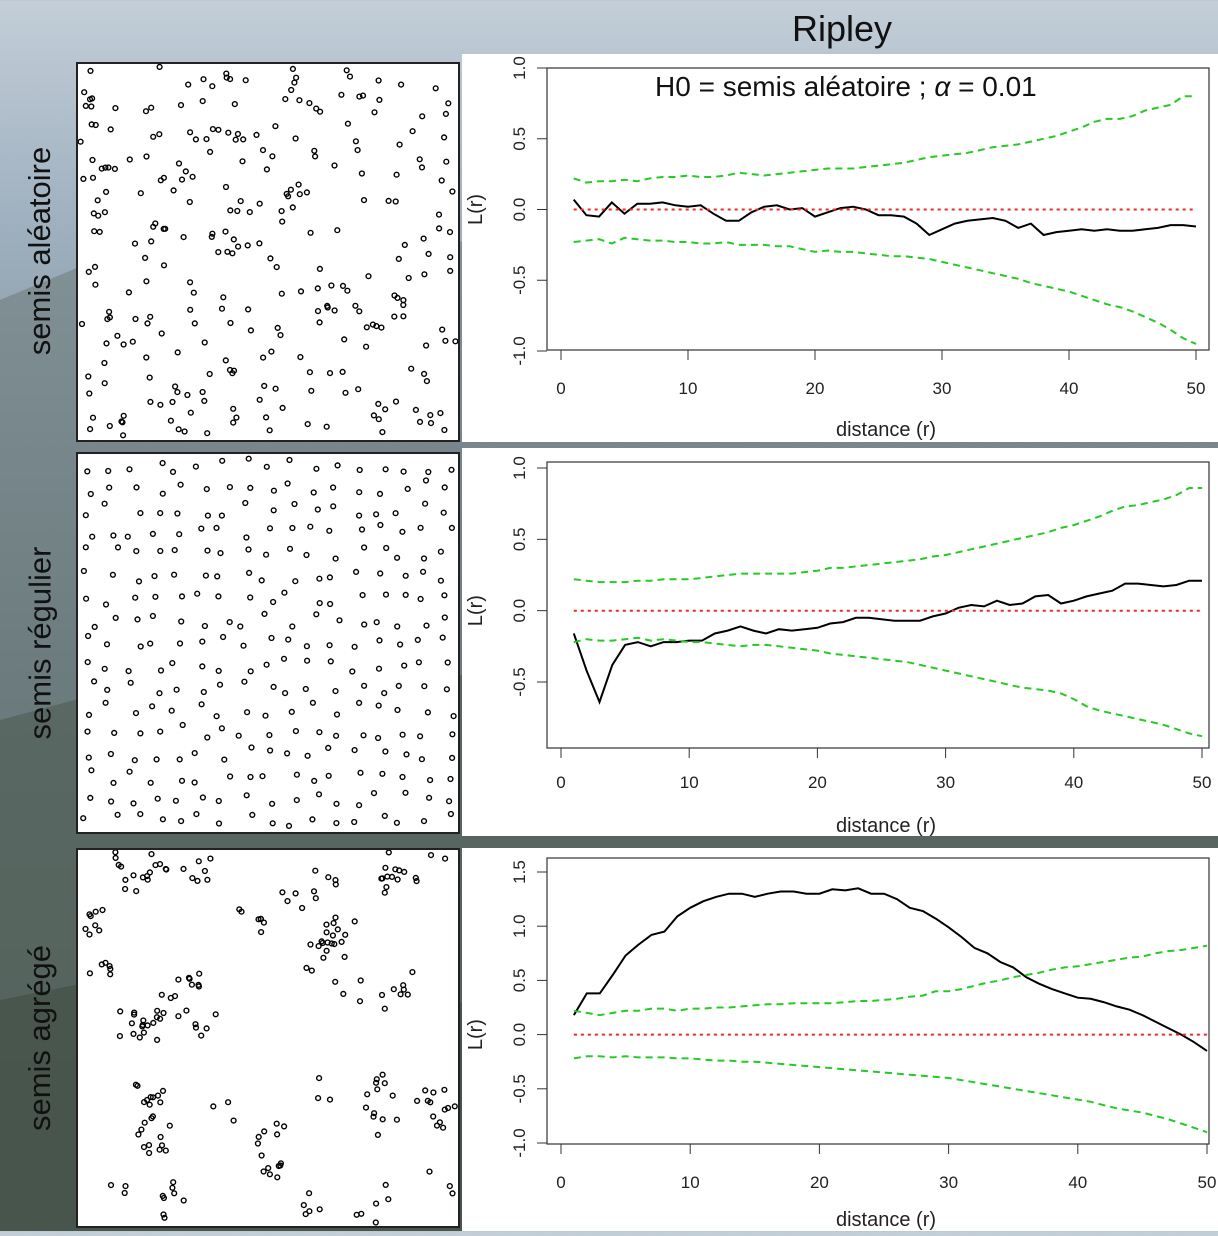 This screenshot has height=1236, width=1218. What do you see at coordinates (519, 981) in the screenshot?
I see `y-tick-label: 0.5` at bounding box center [519, 981].